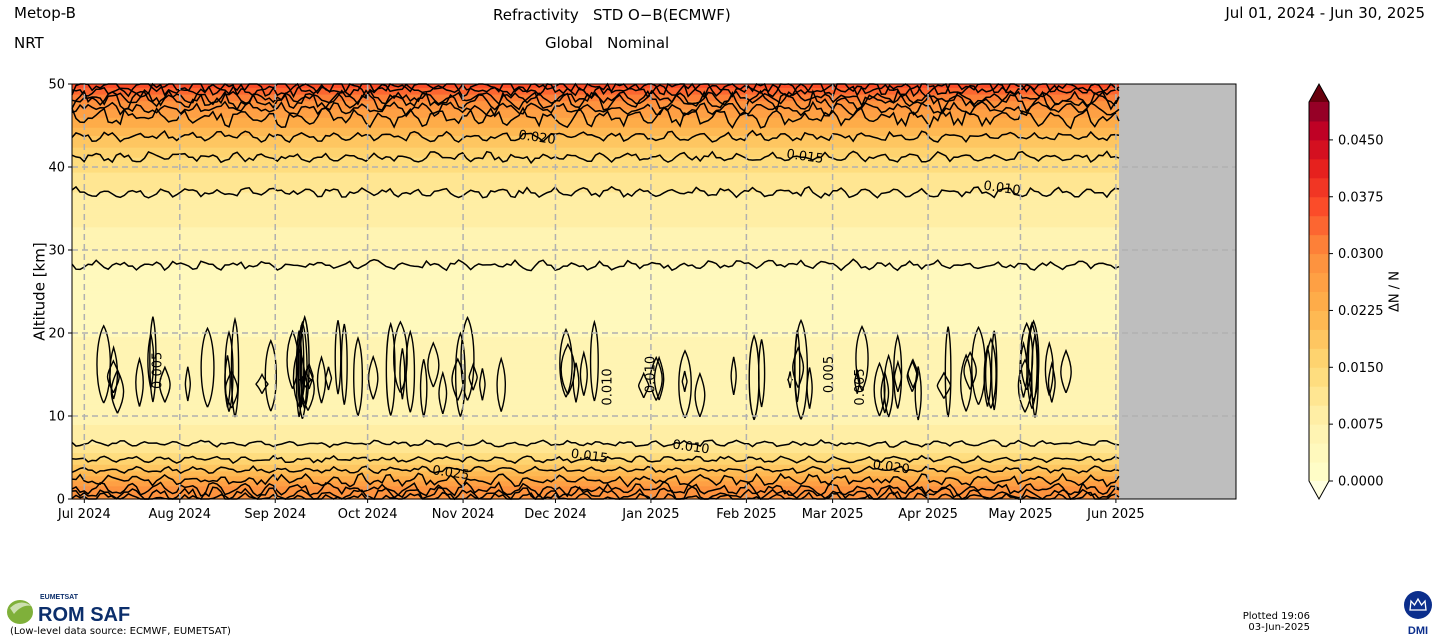 This screenshot has width=1440, height=640. I want to click on contour-label: 0.010, so click(690, 448).